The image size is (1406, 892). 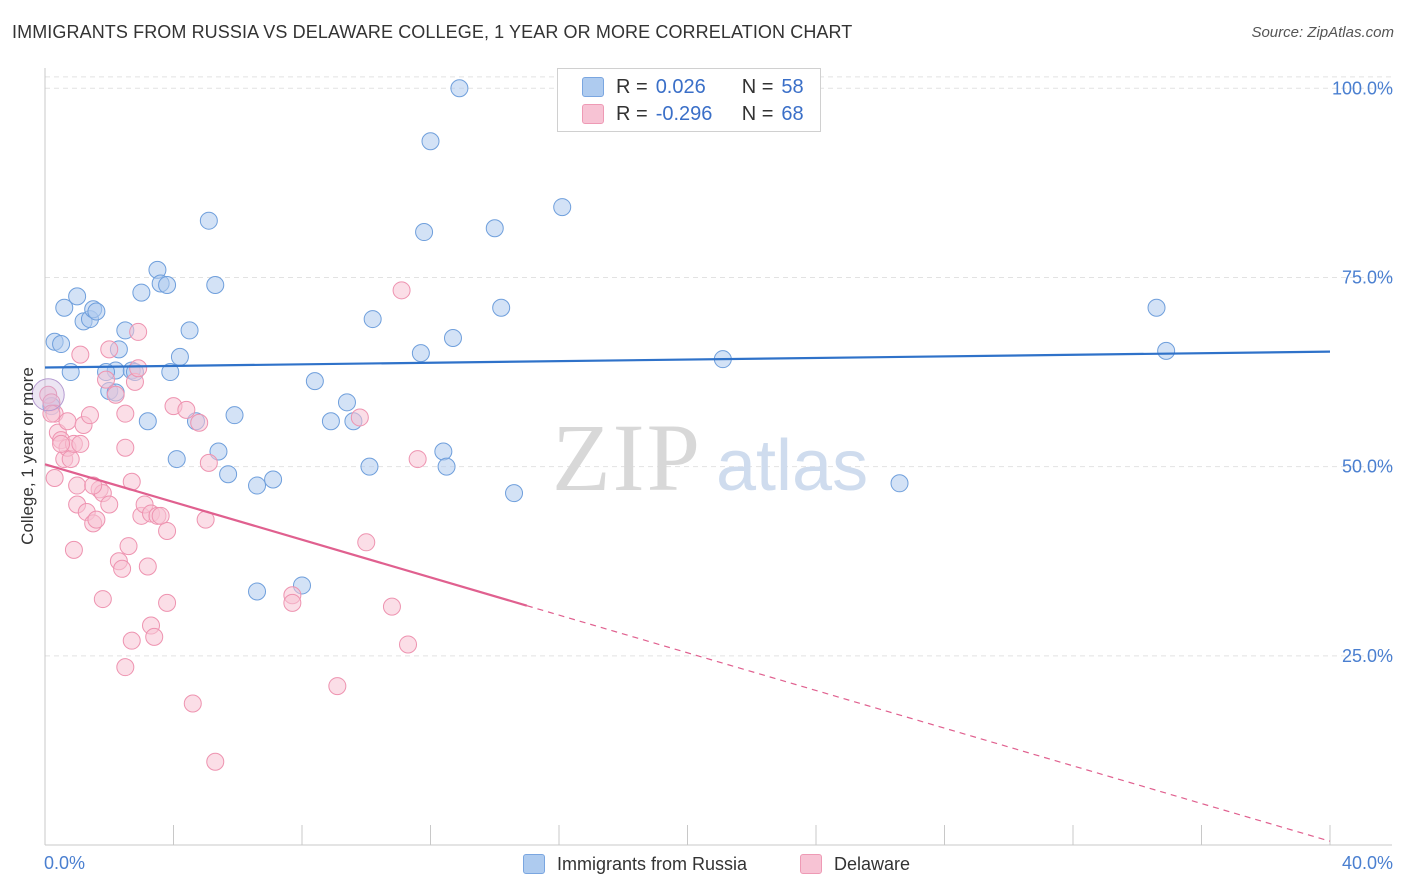 I want to click on legend-row-delaware: R = -0.296 N = 68, so click(x=693, y=114).